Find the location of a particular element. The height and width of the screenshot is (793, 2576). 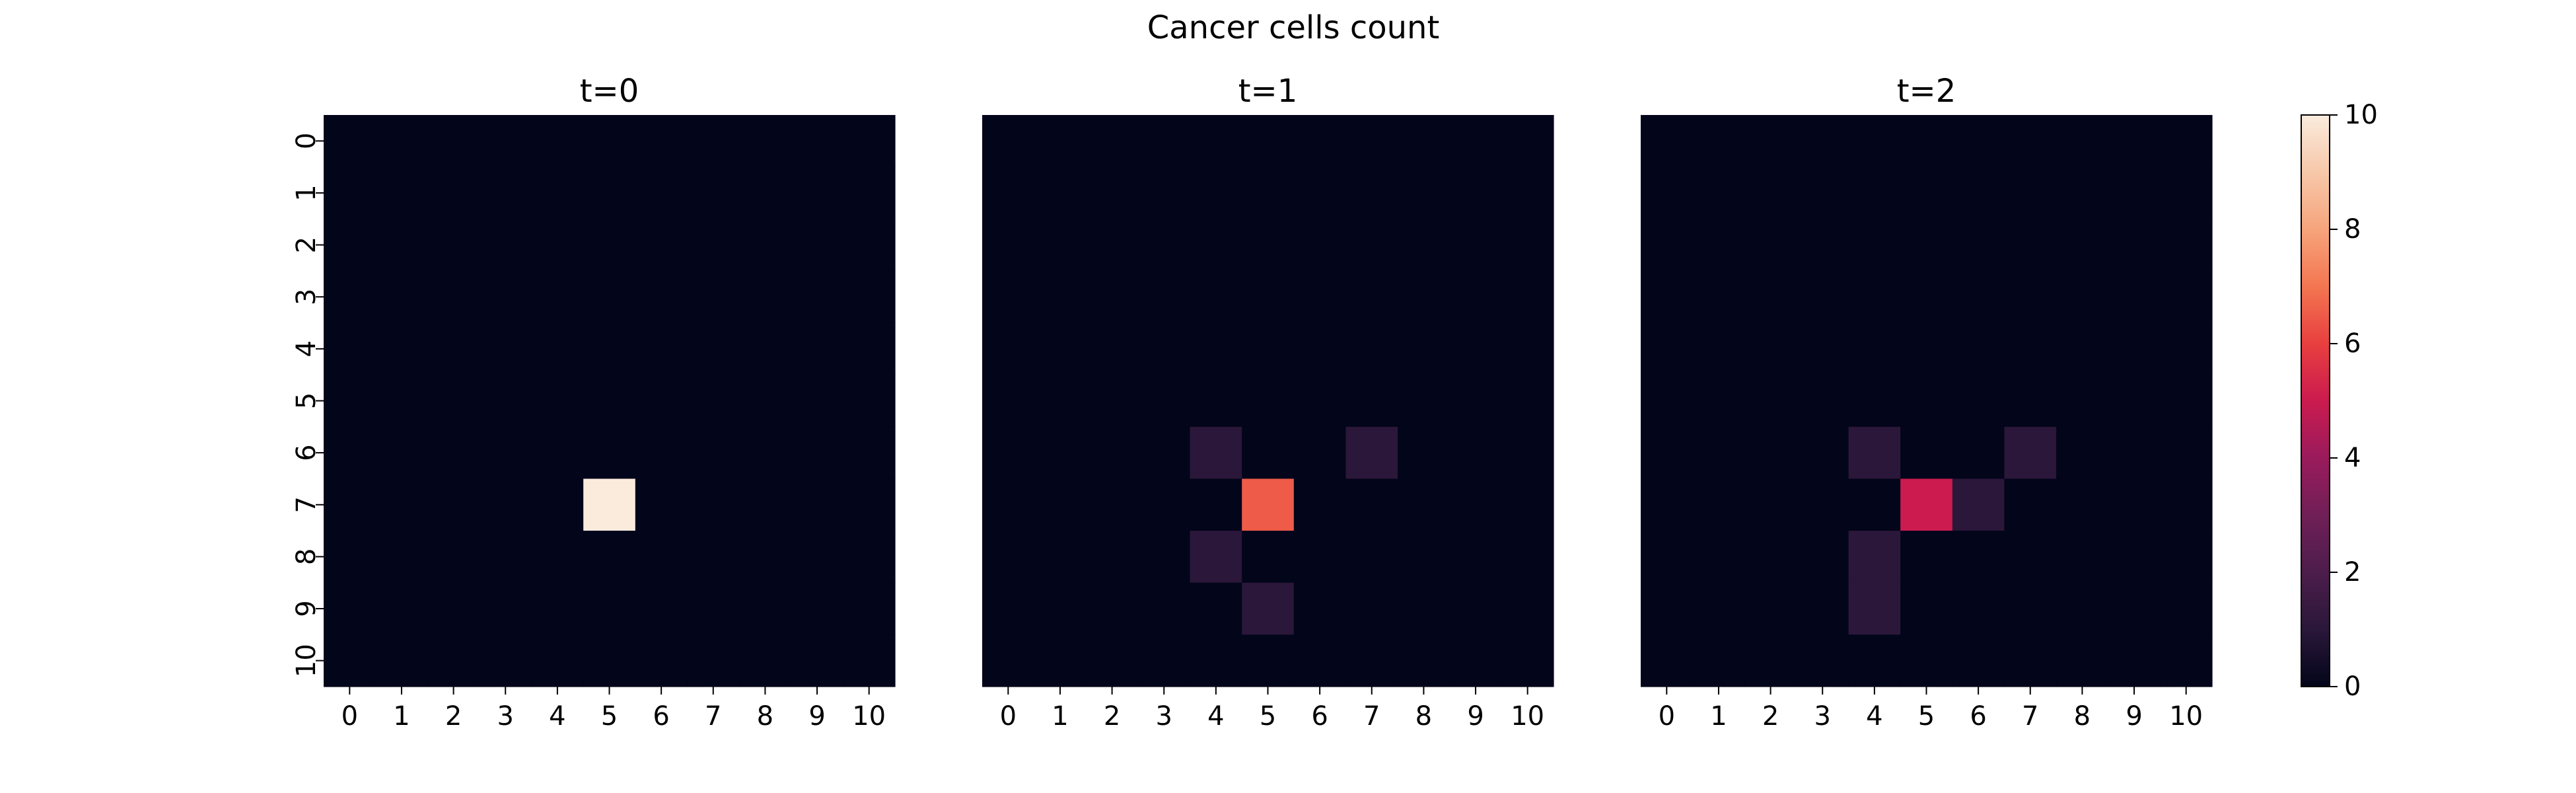

x-tick-label: 0 is located at coordinates (1009, 717).